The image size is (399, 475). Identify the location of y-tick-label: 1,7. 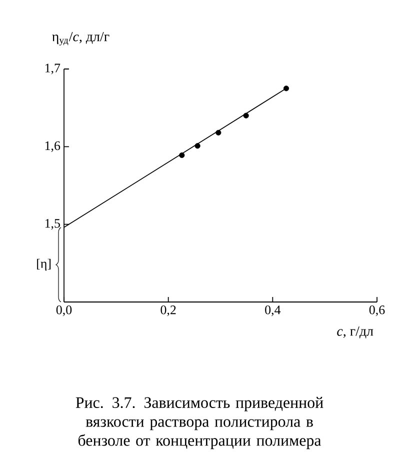
(52, 69).